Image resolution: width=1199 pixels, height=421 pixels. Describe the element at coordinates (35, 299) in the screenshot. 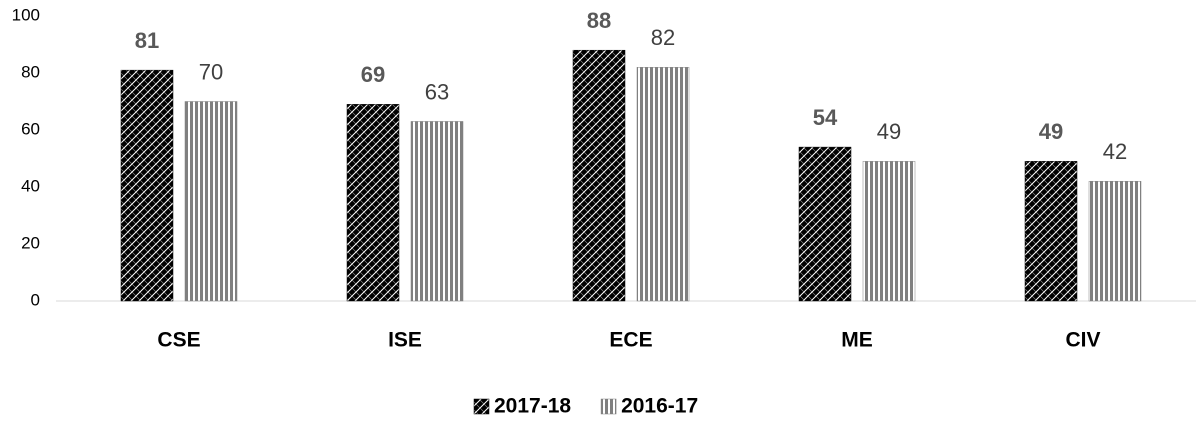

I see `y-tick-label: 0` at that location.